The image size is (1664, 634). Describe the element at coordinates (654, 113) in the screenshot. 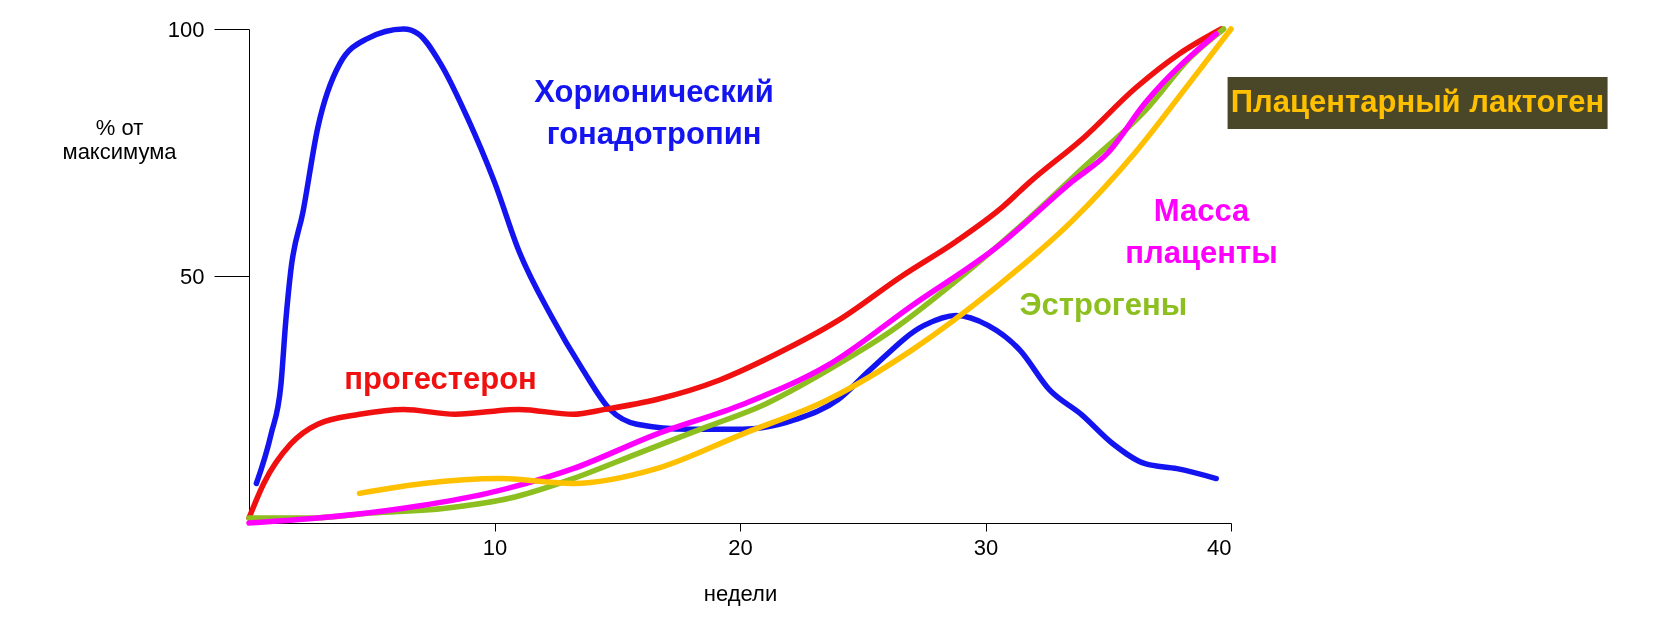

I see `series-label: Хорионический гонадотропин` at that location.